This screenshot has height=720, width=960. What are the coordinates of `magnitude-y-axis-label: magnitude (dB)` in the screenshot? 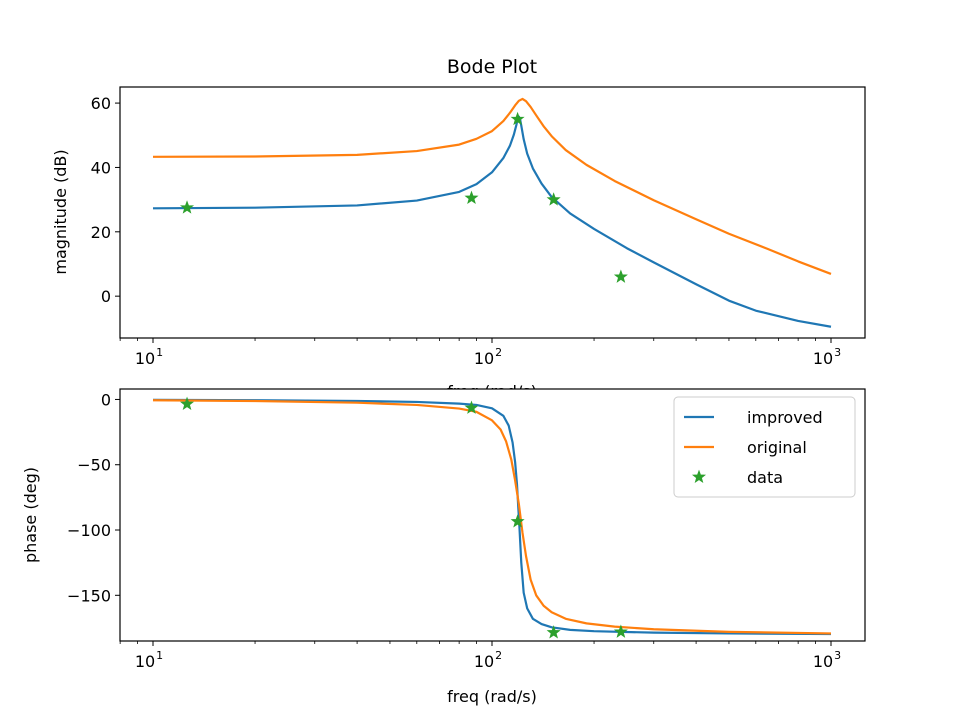 It's located at (60, 211).